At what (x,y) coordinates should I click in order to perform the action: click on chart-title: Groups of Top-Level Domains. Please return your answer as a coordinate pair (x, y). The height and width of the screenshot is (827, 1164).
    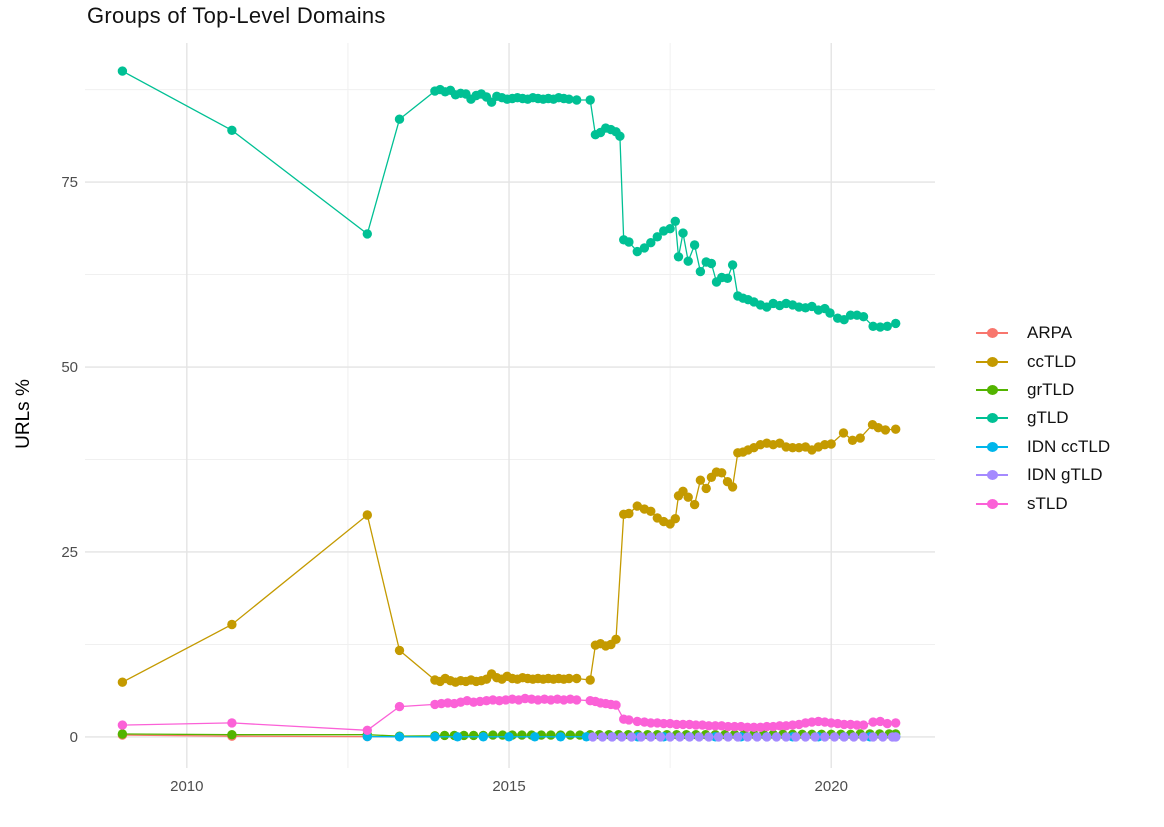
    Looking at the image, I should click on (236, 15).